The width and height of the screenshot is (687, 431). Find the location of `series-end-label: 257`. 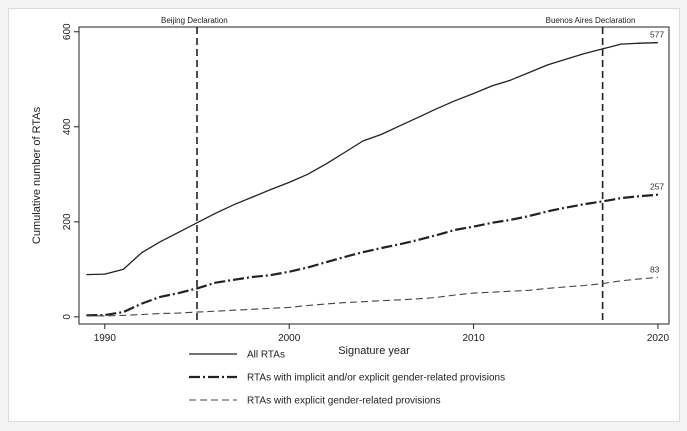

series-end-label: 257 is located at coordinates (657, 187).